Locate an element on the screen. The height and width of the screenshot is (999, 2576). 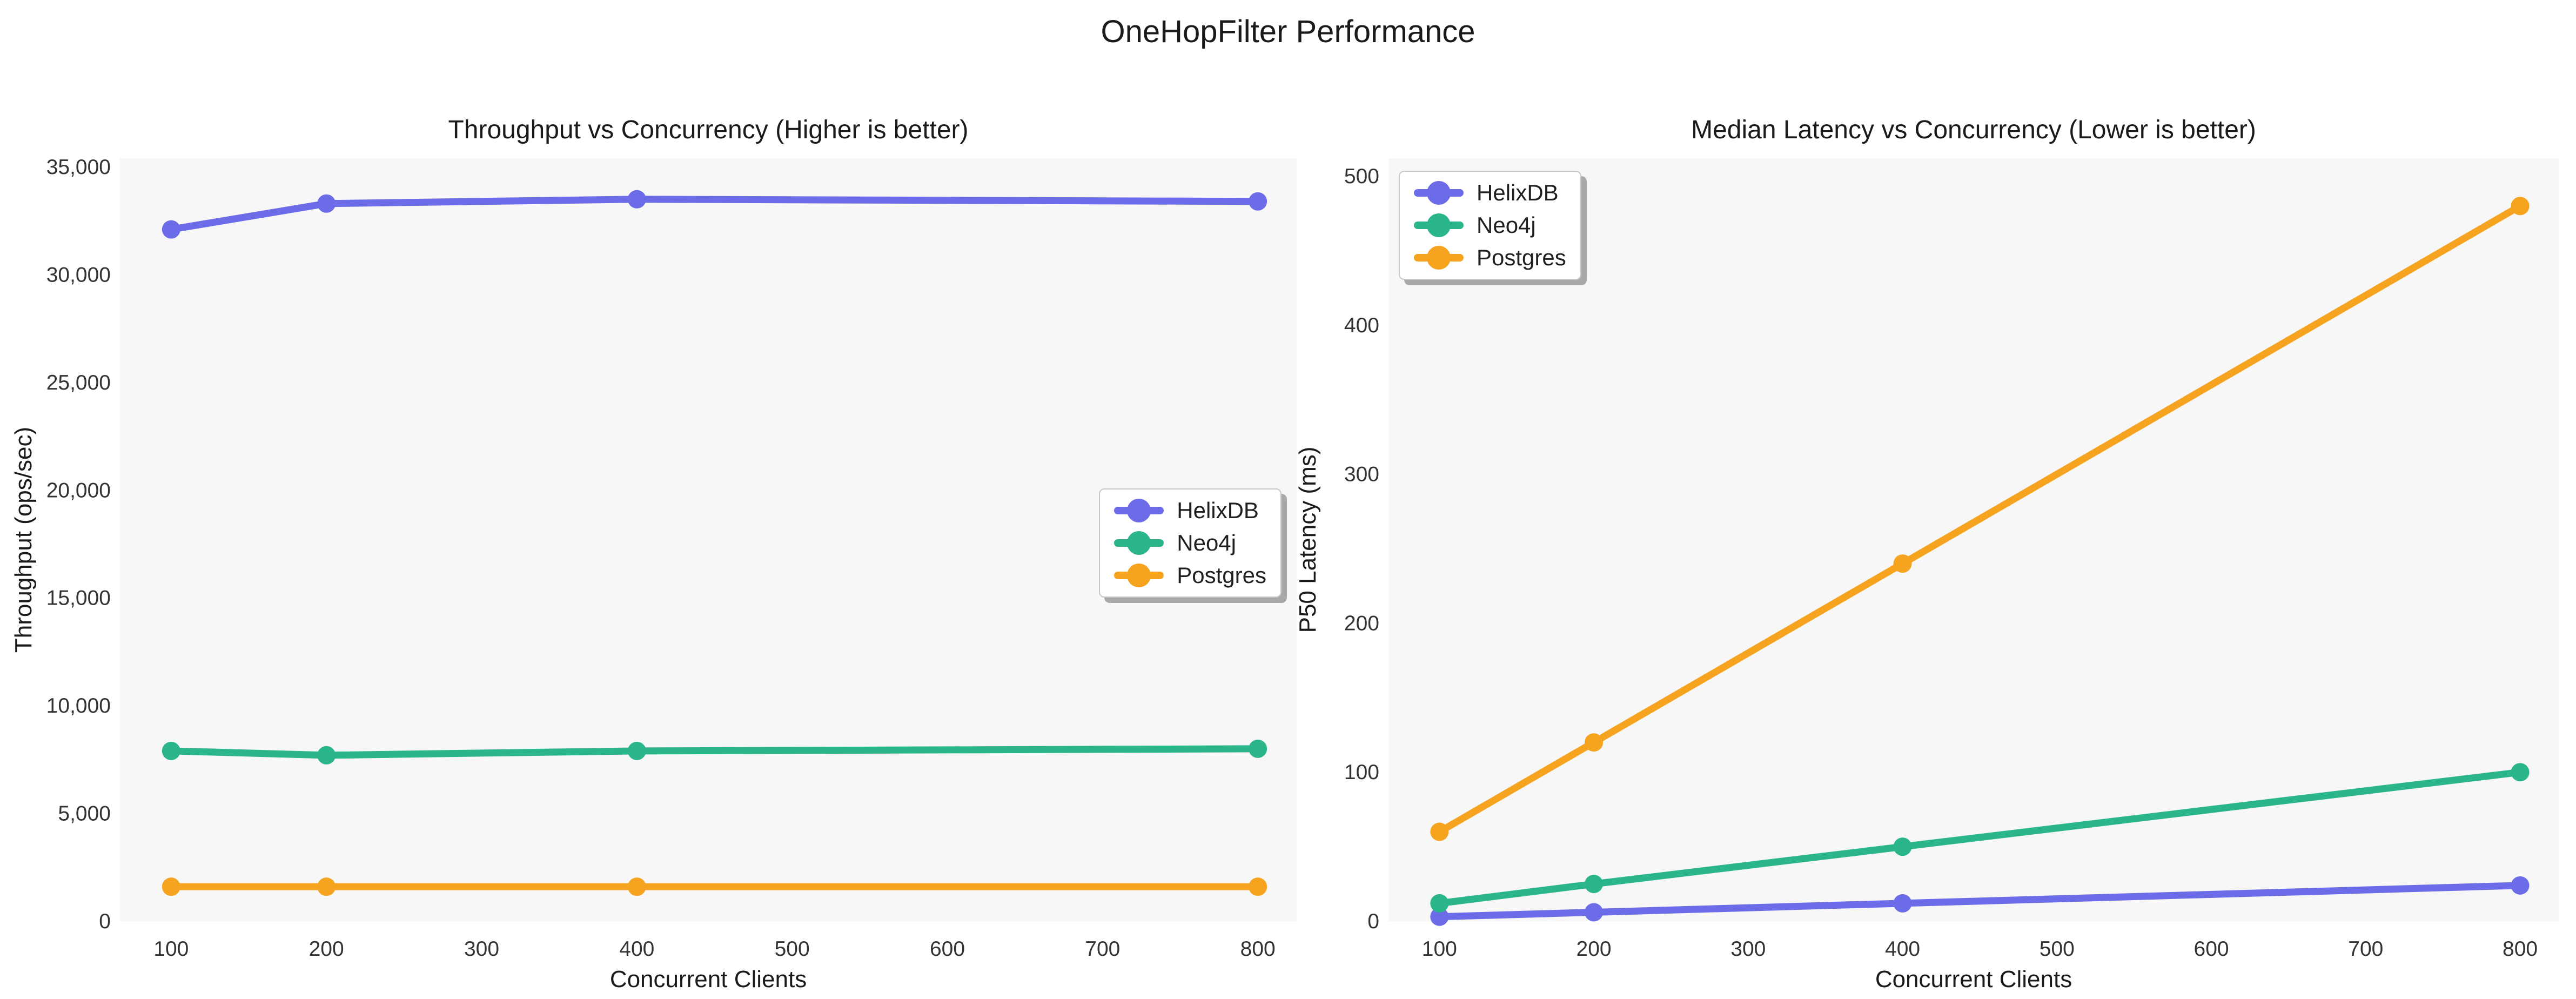
y-axis-label: Throughput (ops/sec) is located at coordinates (24, 540).